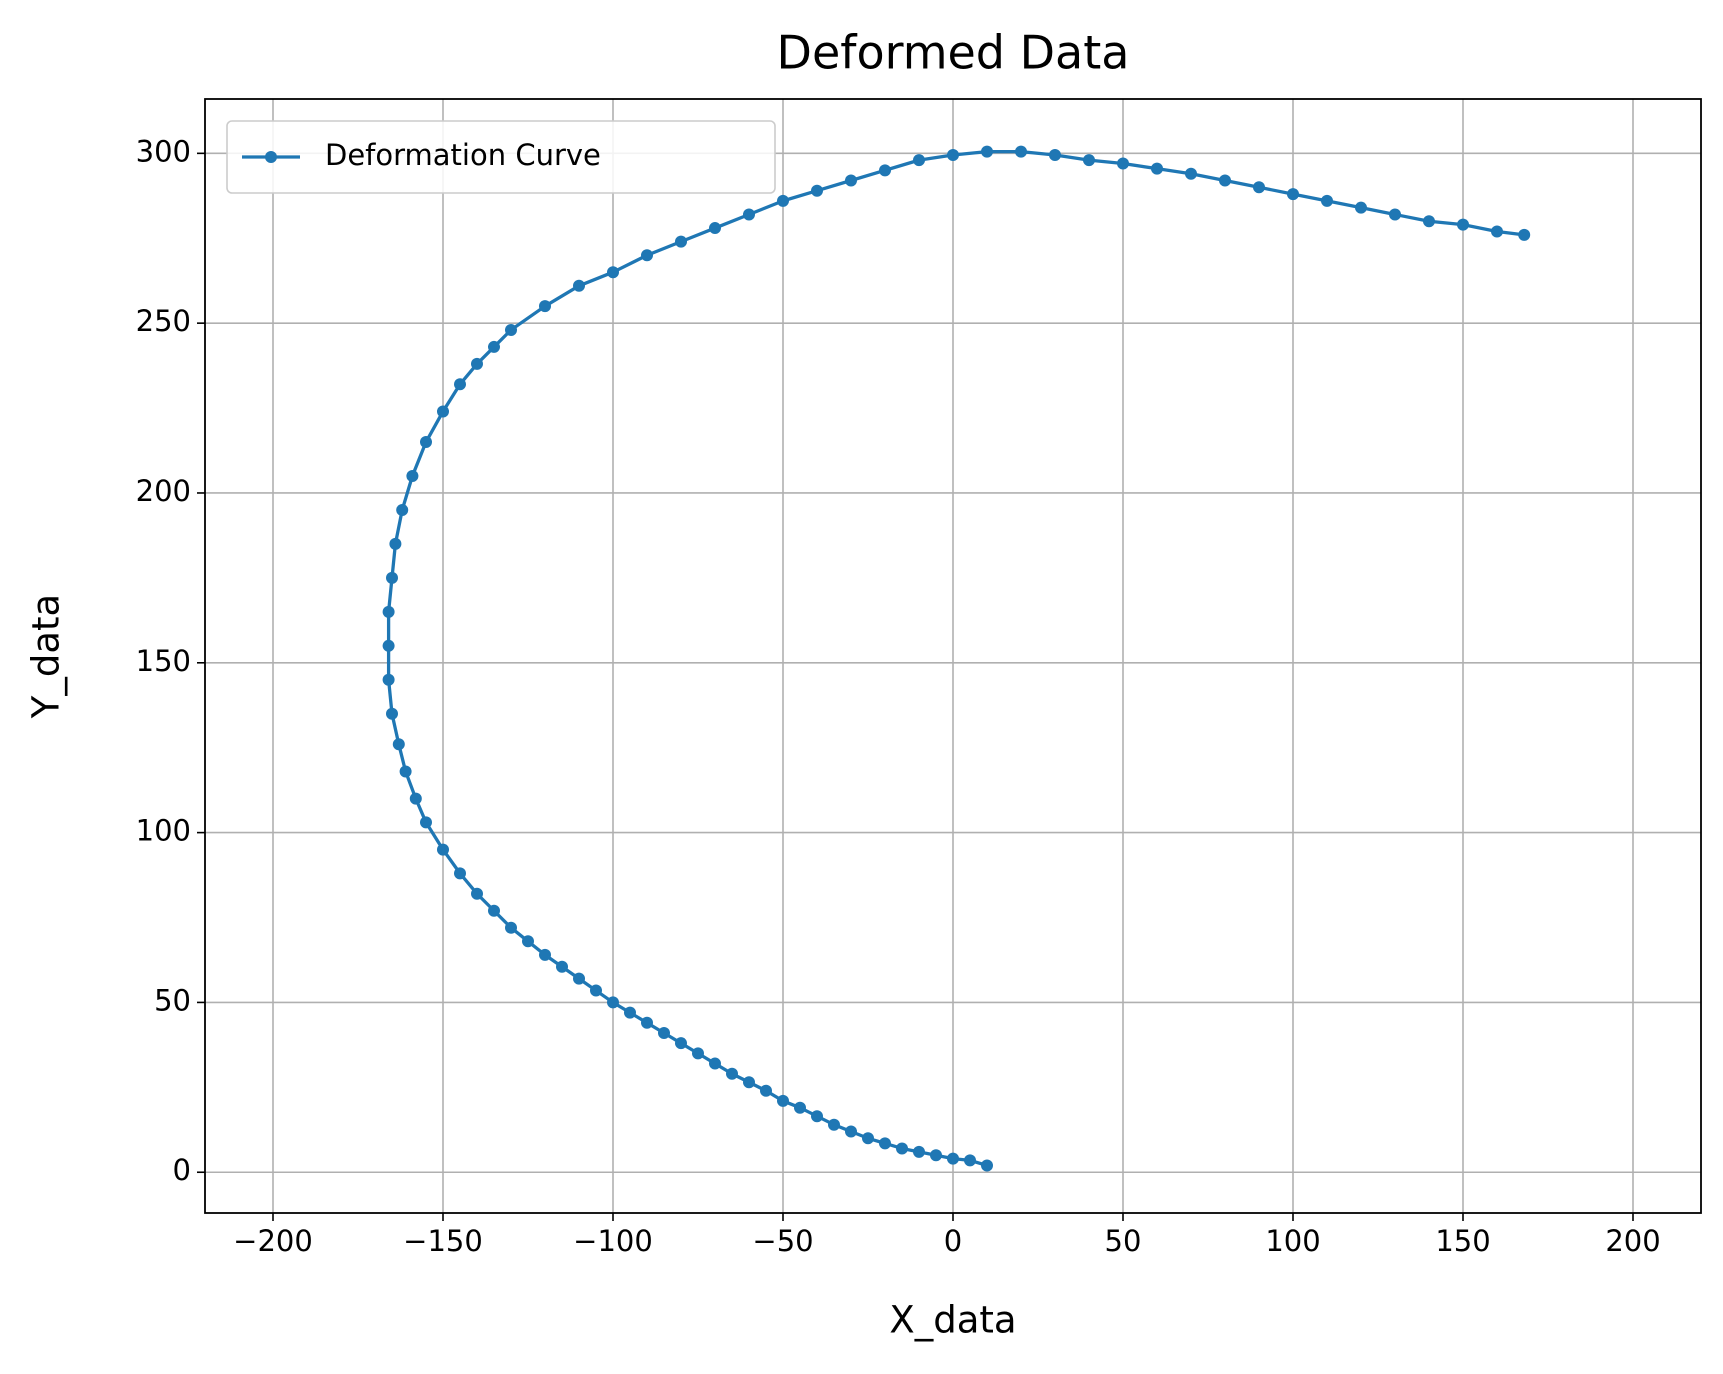 This screenshot has width=1723, height=1374. What do you see at coordinates (613, 1241) in the screenshot?
I see `x-tick-label: −100` at bounding box center [613, 1241].